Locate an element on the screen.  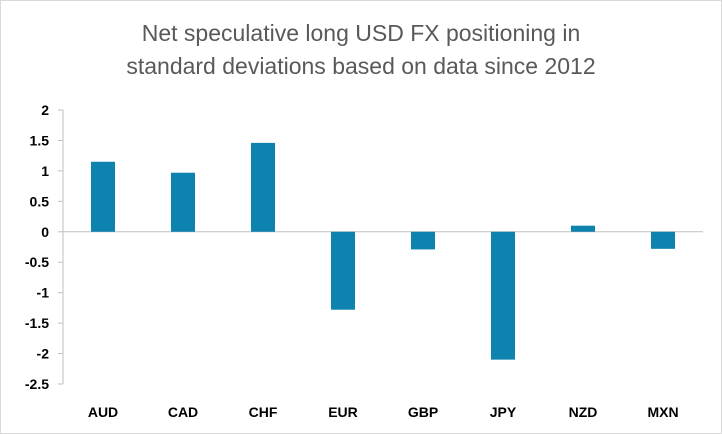
y-tick-label: -2 is located at coordinates (43, 354).